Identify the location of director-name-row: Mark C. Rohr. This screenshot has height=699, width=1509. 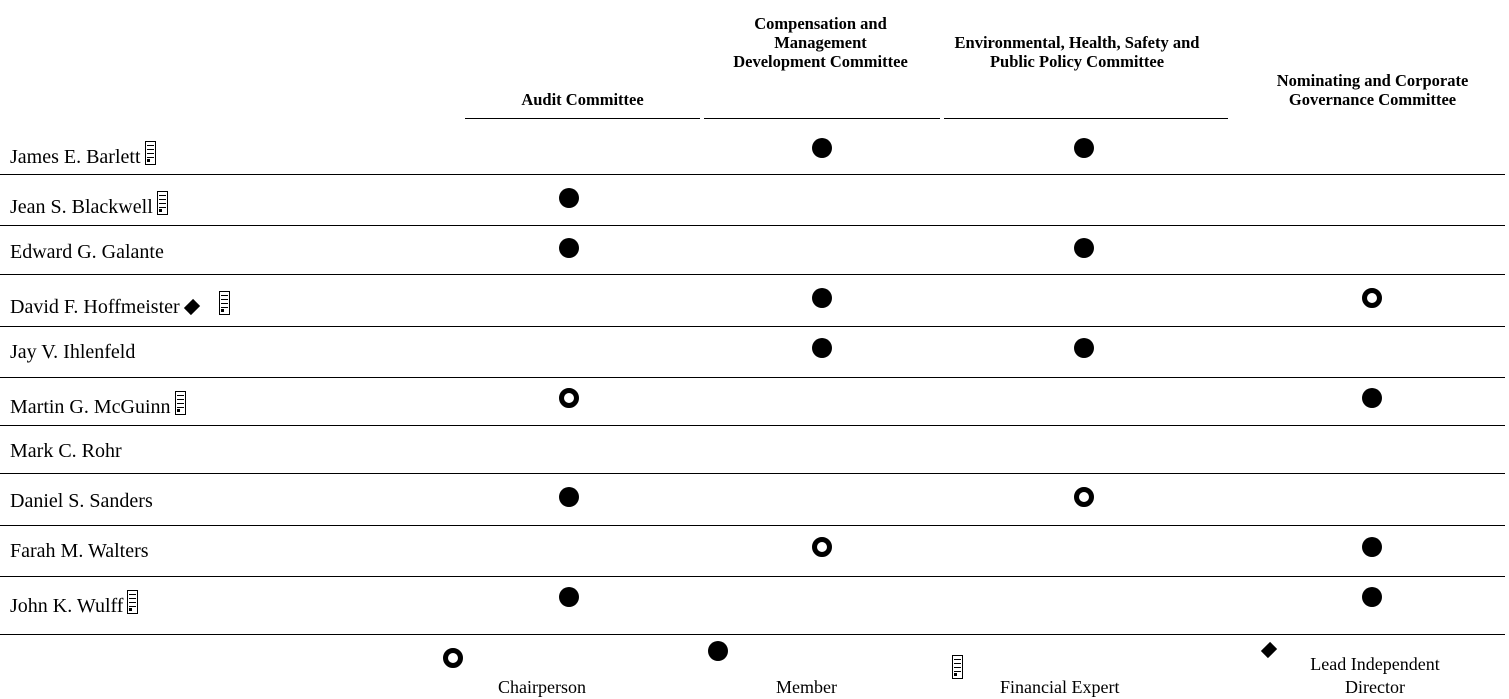
(66, 451).